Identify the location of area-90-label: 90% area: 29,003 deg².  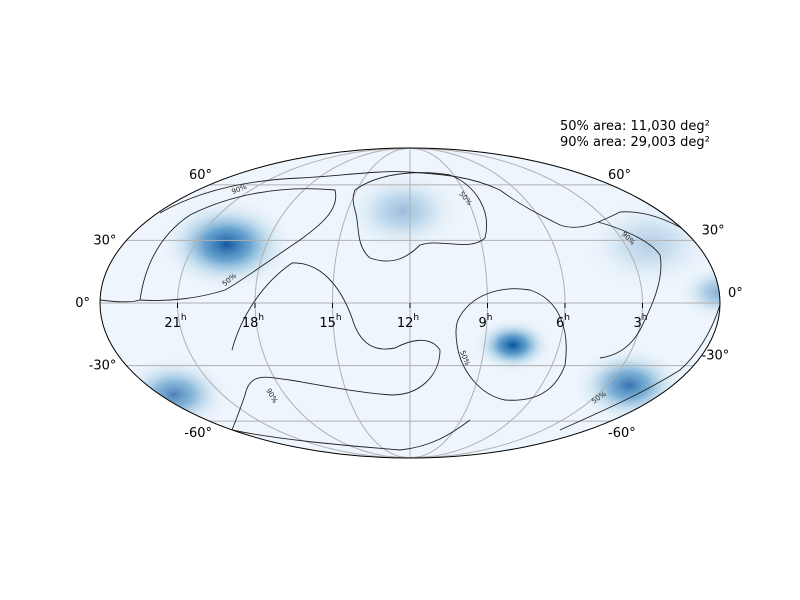
(635, 142).